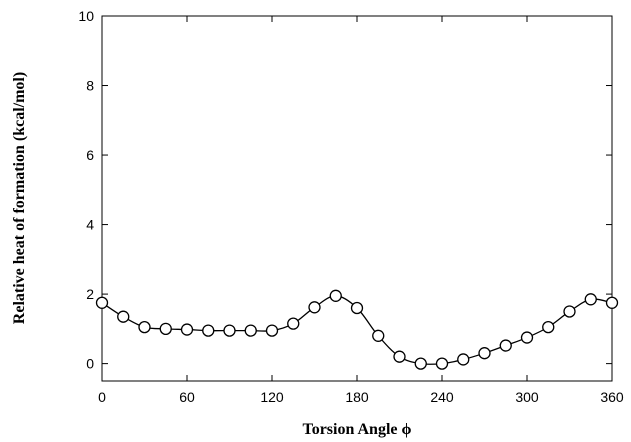 The width and height of the screenshot is (631, 442). What do you see at coordinates (527, 397) in the screenshot?
I see `x-tick-label: 300` at bounding box center [527, 397].